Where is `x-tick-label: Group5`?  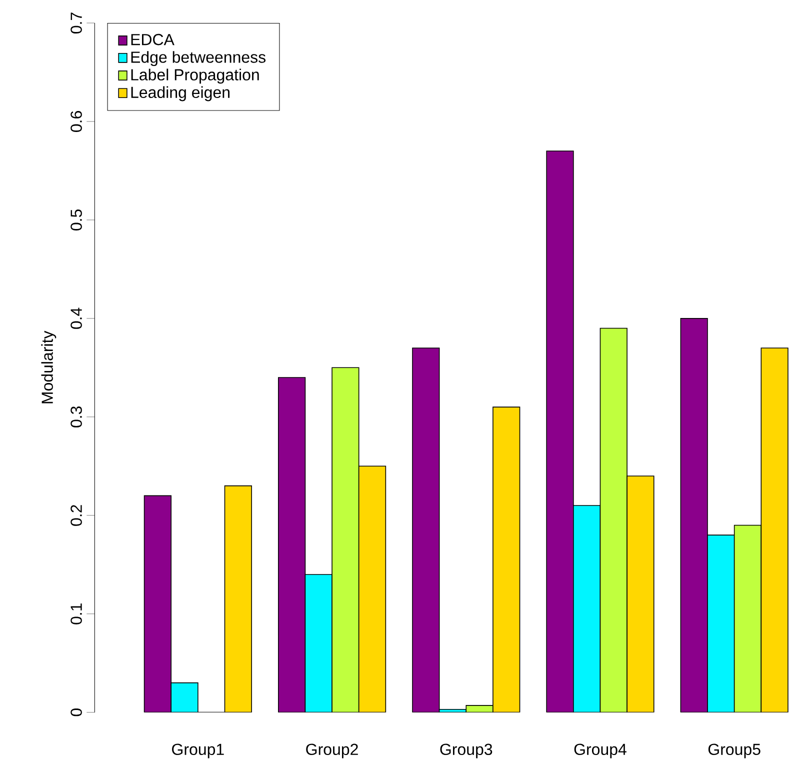
x-tick-label: Group5 is located at coordinates (734, 751).